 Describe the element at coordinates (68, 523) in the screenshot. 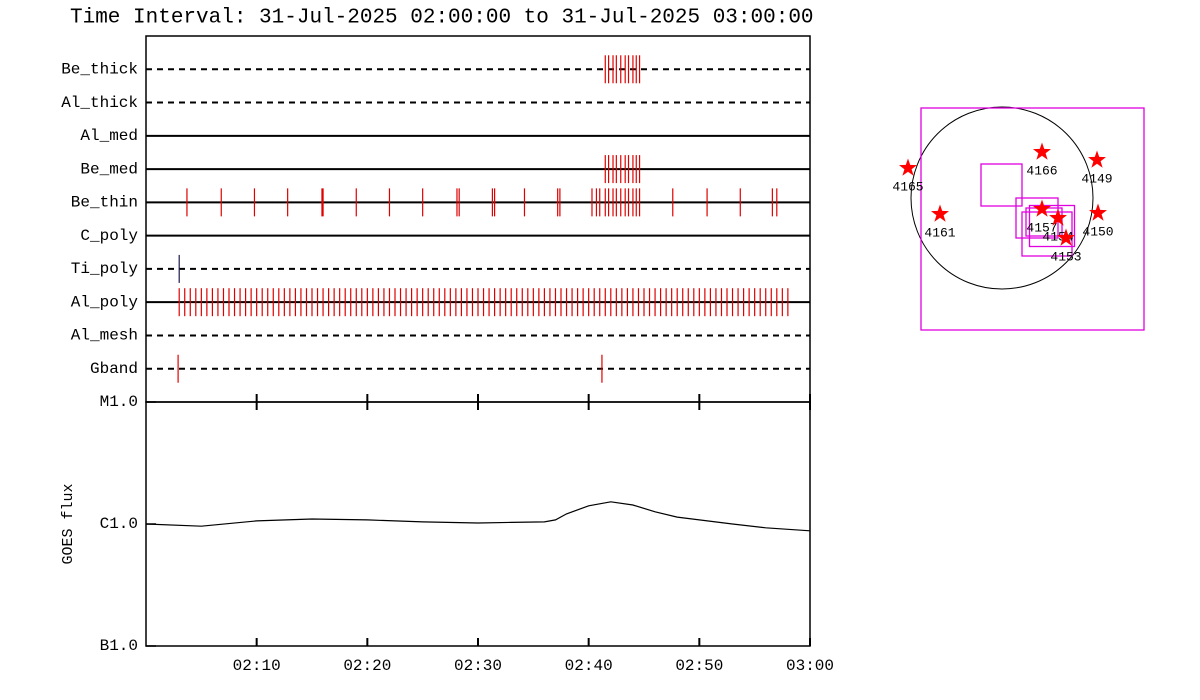

I see `y-axis-label: GOES flux` at that location.